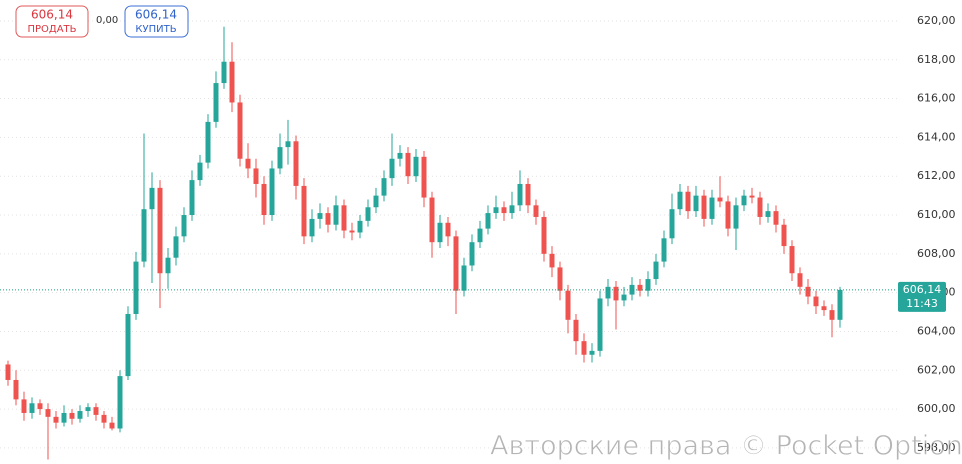 The image size is (962, 464). Describe the element at coordinates (155, 29) in the screenshot. I see `buy-label: КУПИТЬ` at that location.